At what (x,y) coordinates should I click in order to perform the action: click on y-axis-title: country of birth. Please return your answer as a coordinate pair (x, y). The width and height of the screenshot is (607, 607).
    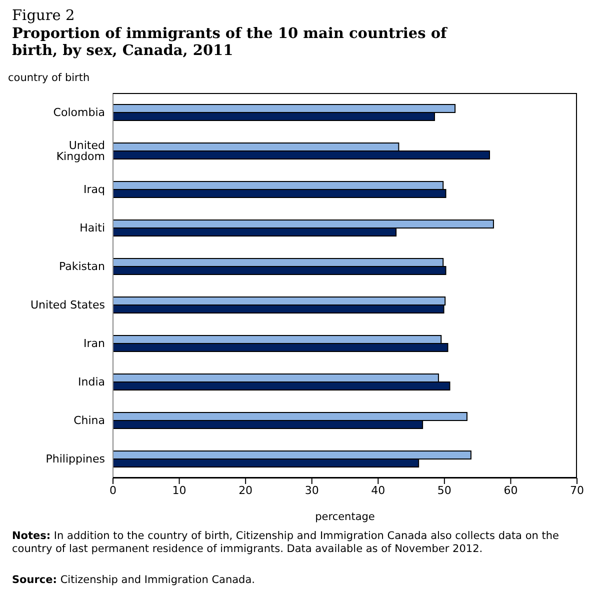
    Looking at the image, I should click on (49, 78).